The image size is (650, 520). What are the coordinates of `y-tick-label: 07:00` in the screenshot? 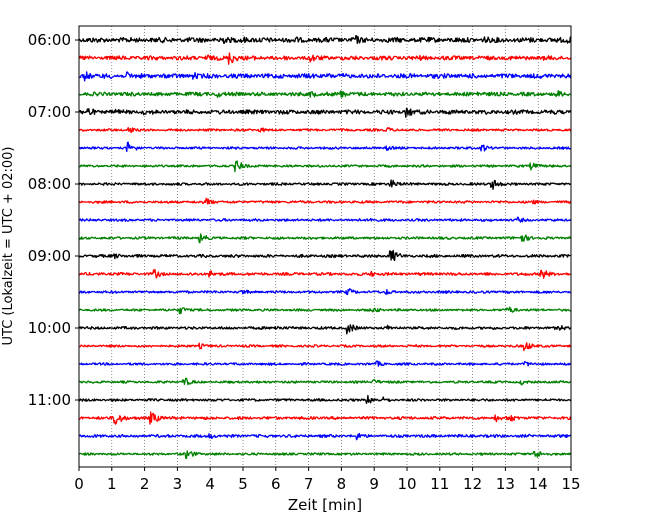 It's located at (49, 112).